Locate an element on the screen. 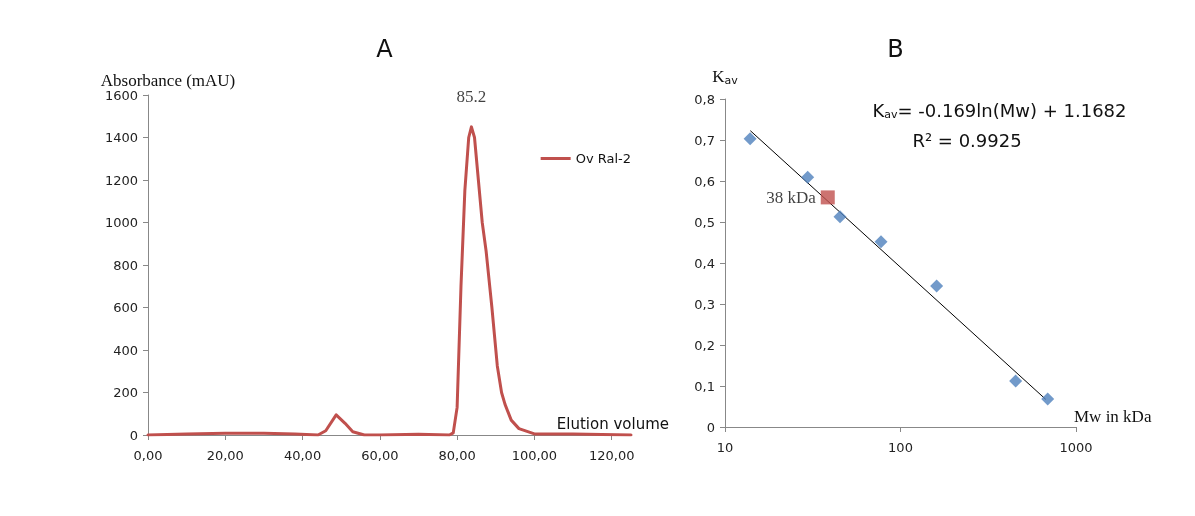 The image size is (1195, 516). y-tick-label: 1400 is located at coordinates (121, 137).